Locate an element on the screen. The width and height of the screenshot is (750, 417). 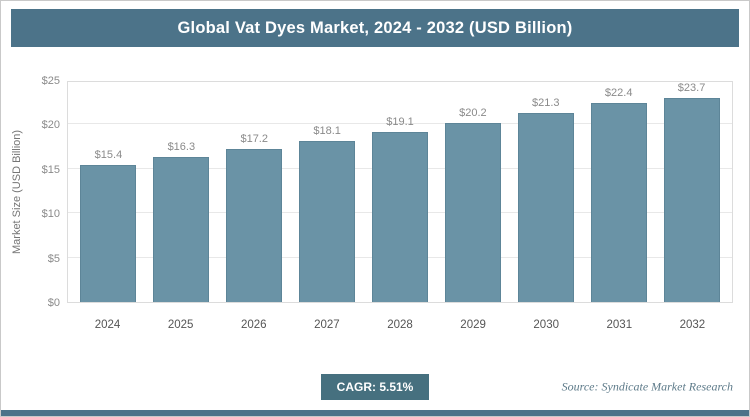
bar-group: $19.1 is located at coordinates (400, 192).